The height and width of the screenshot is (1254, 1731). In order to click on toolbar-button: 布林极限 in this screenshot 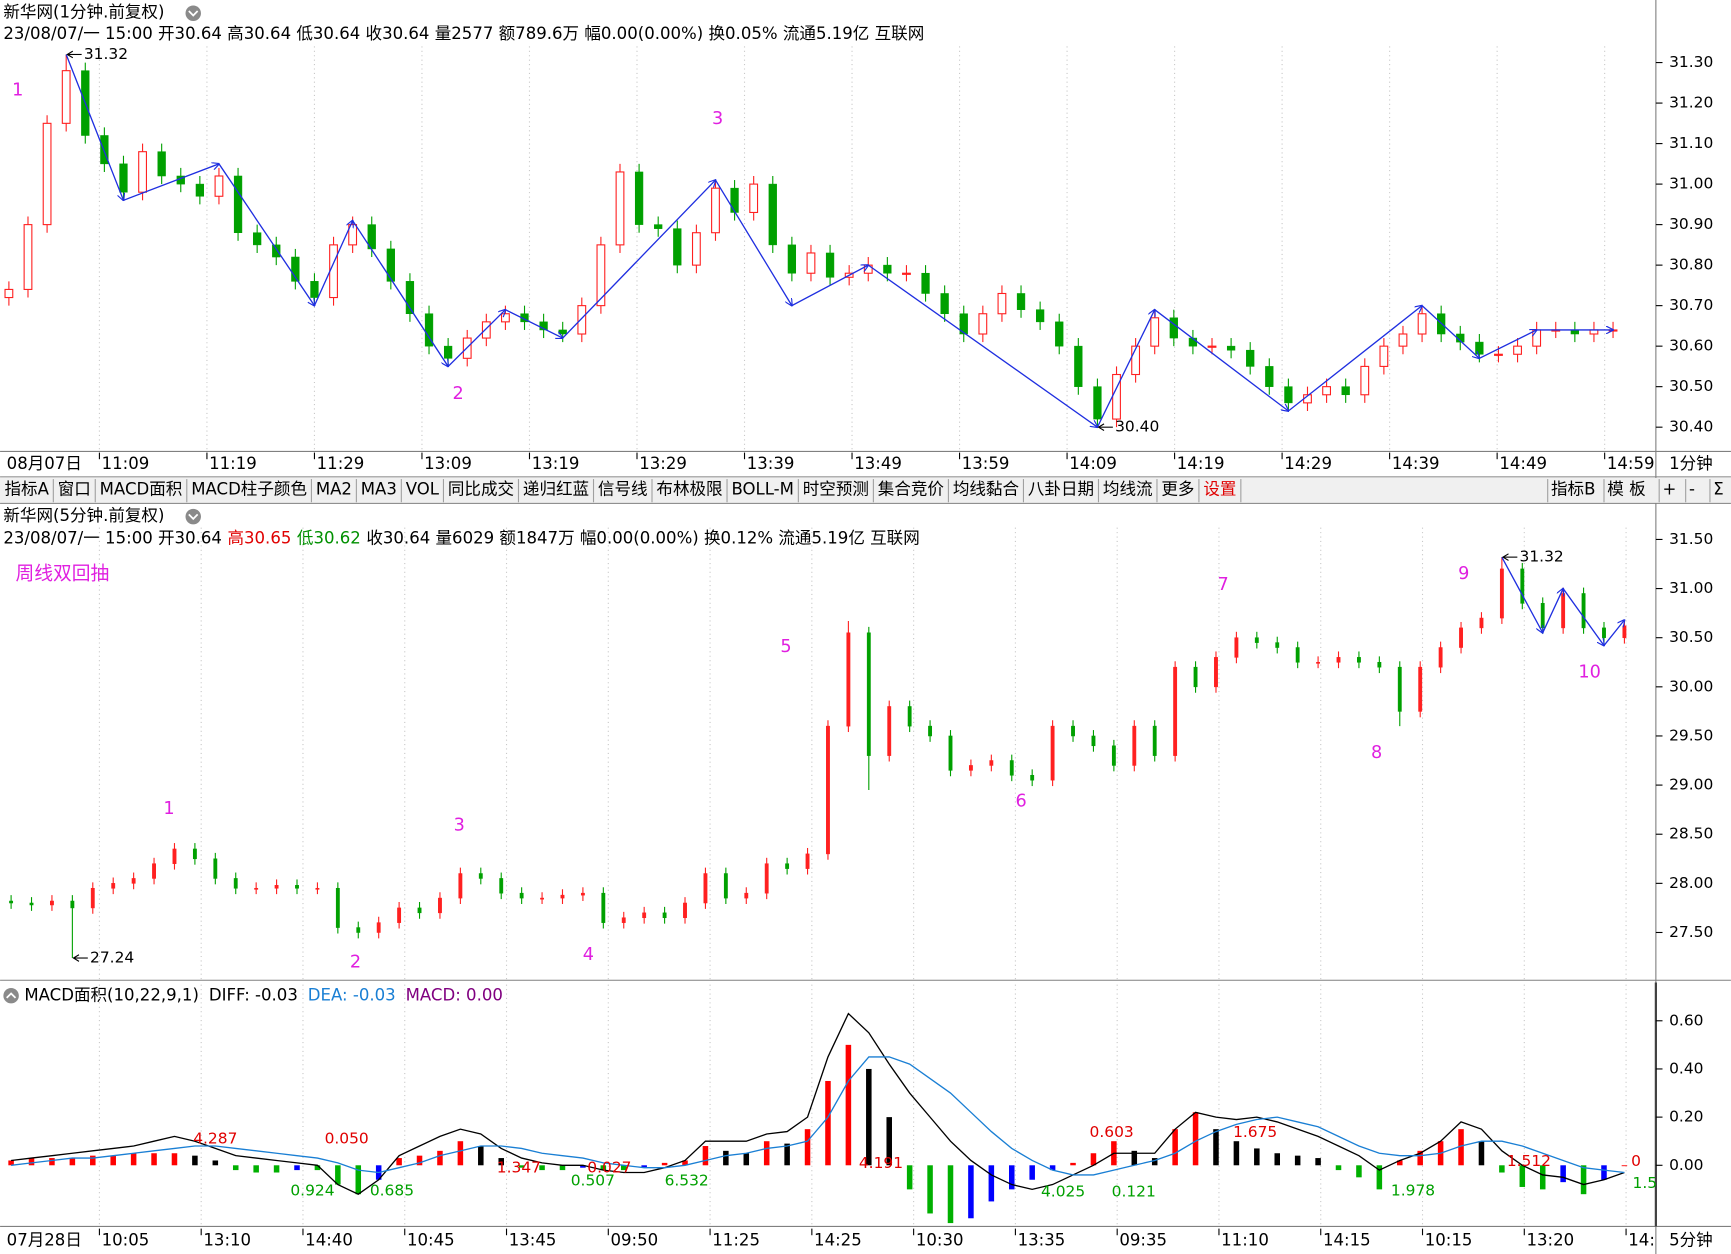, I will do `click(689, 489)`.